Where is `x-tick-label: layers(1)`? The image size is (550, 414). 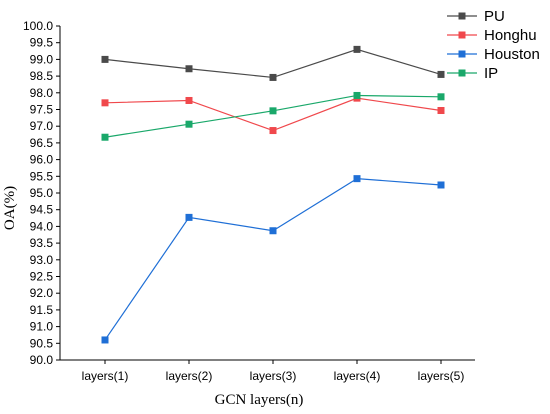
x-tick-label: layers(1) is located at coordinates (105, 376).